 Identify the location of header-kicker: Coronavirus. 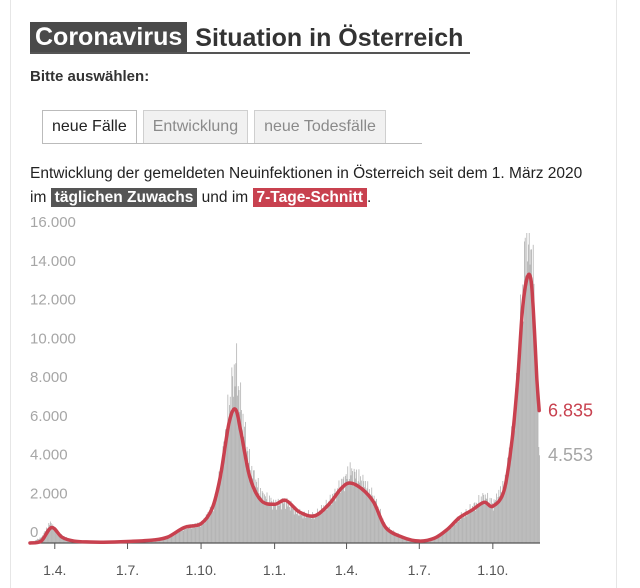
(109, 37).